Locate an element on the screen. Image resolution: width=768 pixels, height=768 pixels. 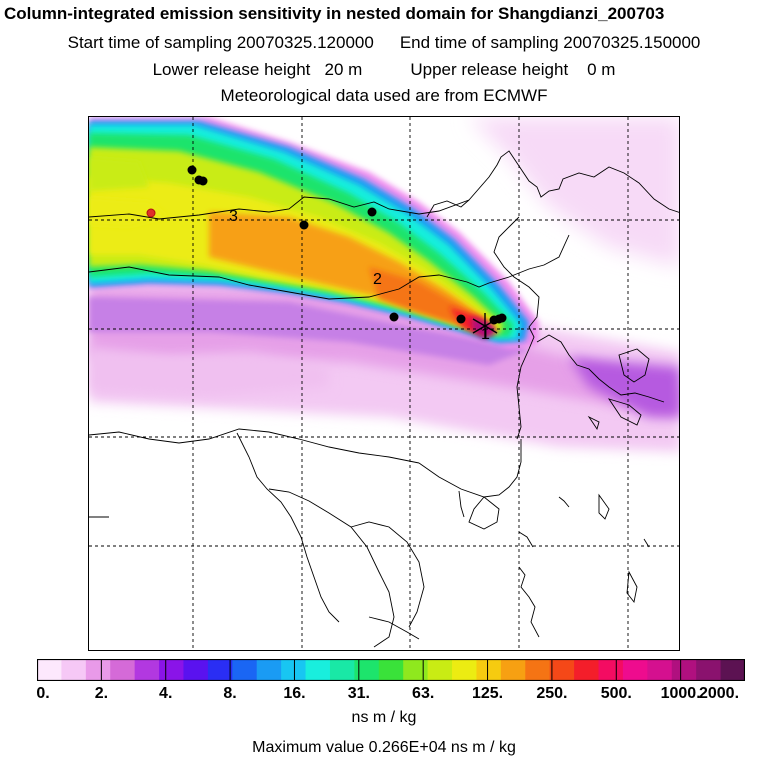
color-scale-label: 2. is located at coordinates (101, 693).